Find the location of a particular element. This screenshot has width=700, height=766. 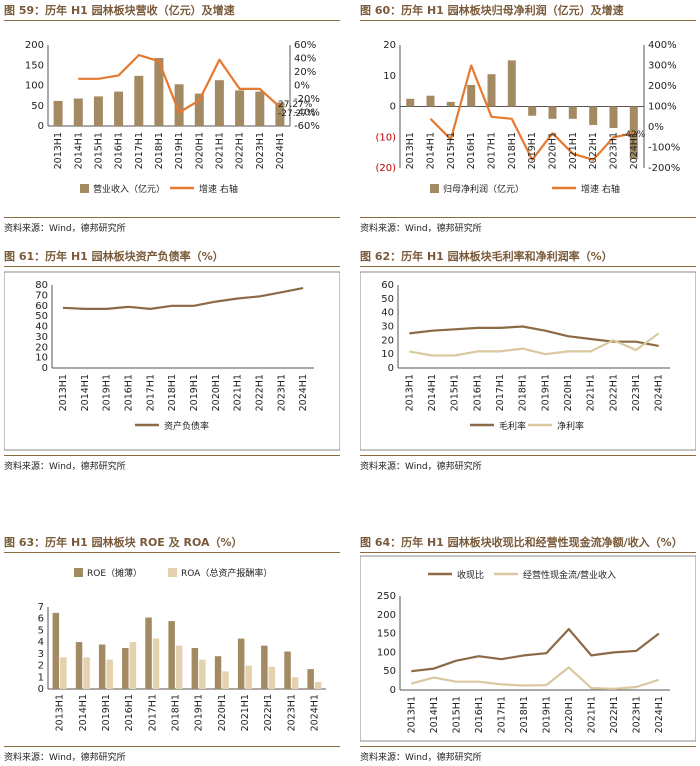

y-tick-label: 2 is located at coordinates (41, 666).